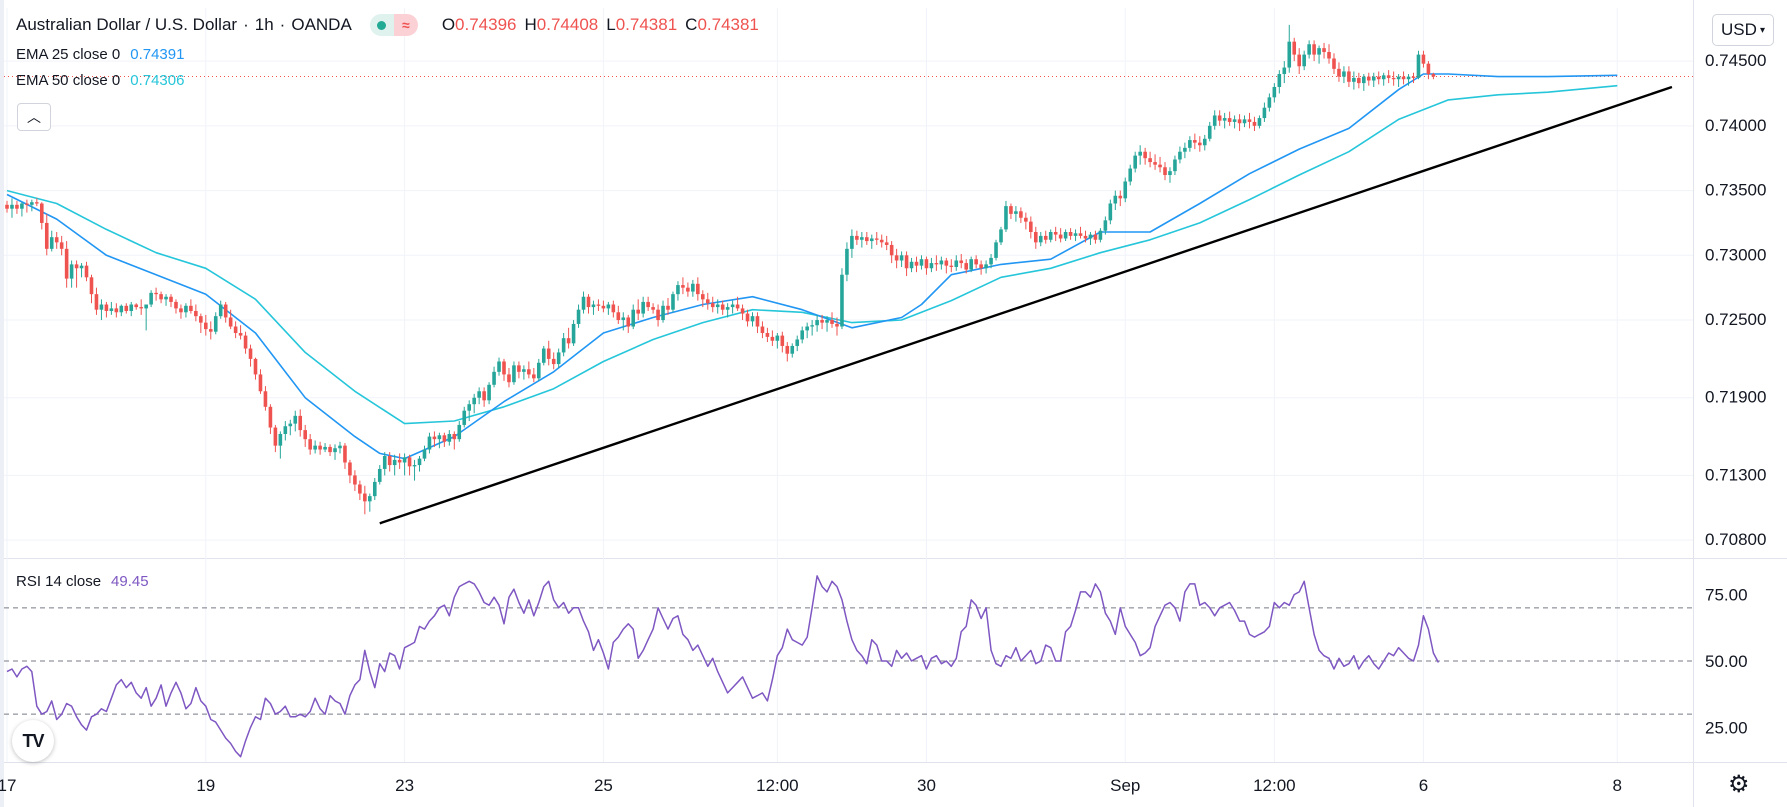  What do you see at coordinates (1423, 785) in the screenshot?
I see `time-axis-label: 6` at bounding box center [1423, 785].